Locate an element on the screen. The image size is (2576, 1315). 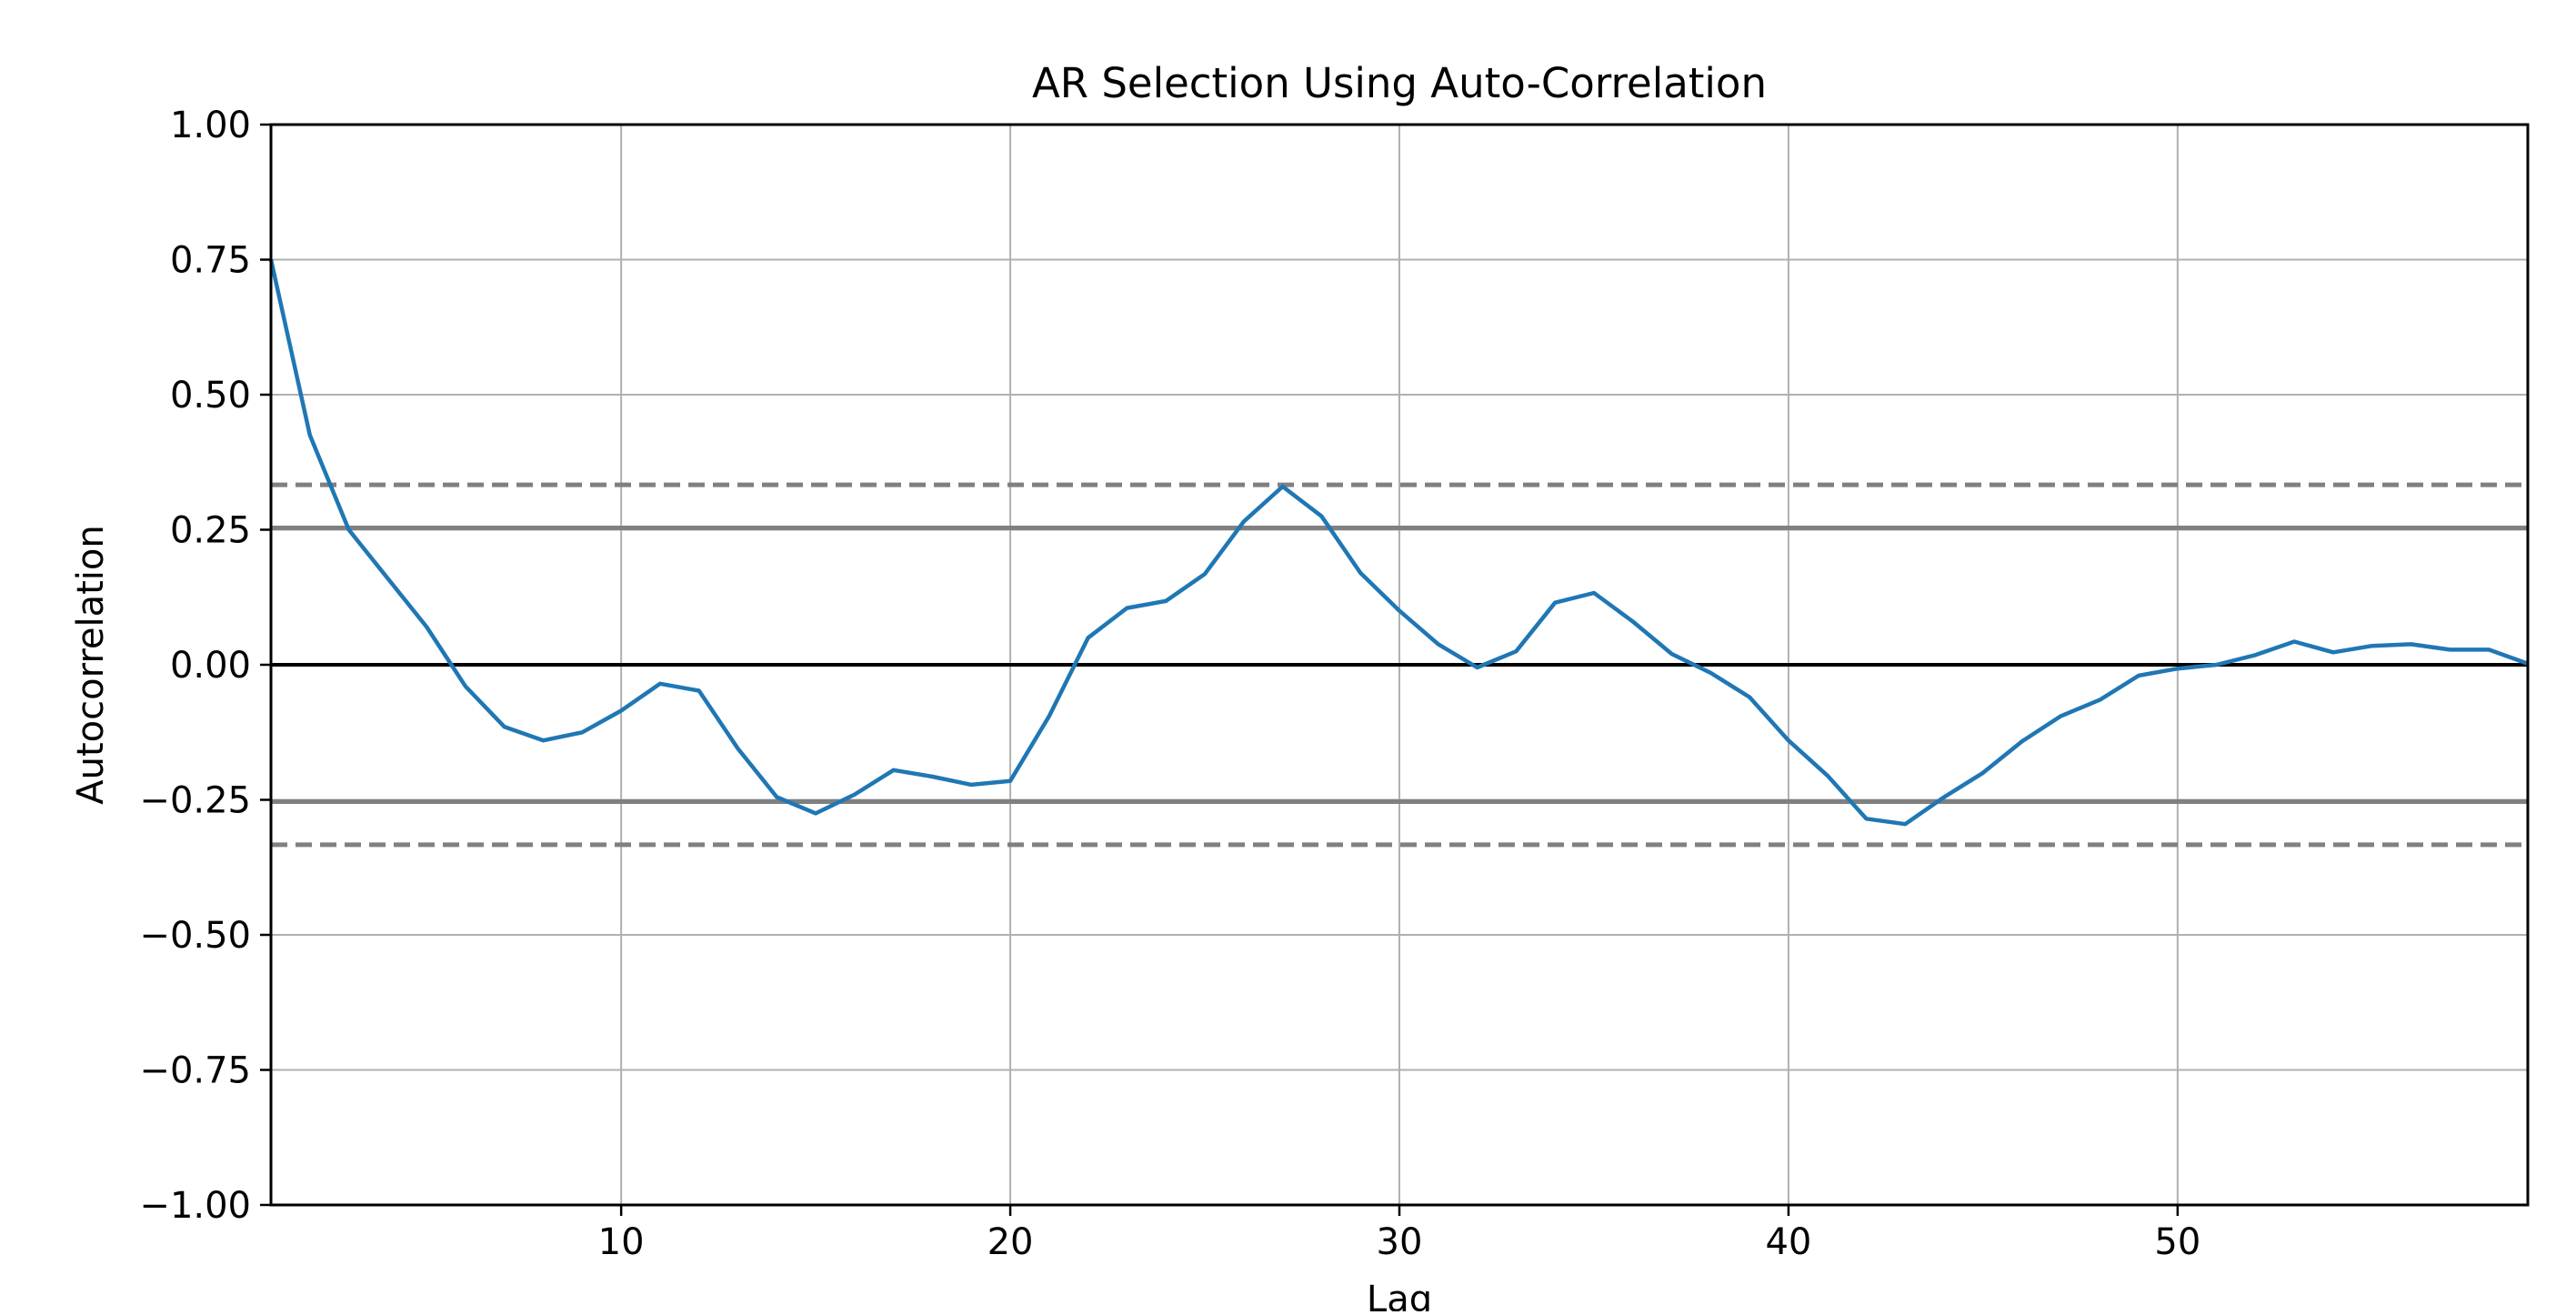
y-tick-label: 0.50 is located at coordinates (210, 396).